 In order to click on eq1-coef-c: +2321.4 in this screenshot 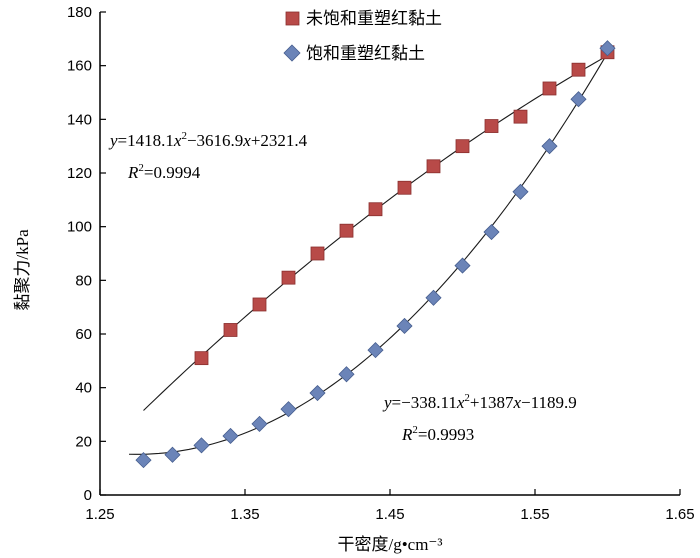, I will do `click(279, 140)`.